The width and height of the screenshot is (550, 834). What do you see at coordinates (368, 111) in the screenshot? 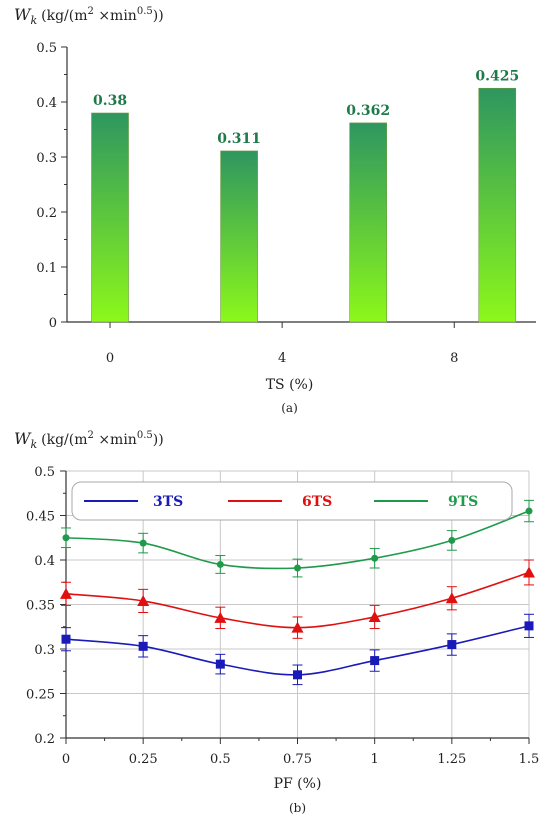
I see `data-label: 0.362` at bounding box center [368, 111].